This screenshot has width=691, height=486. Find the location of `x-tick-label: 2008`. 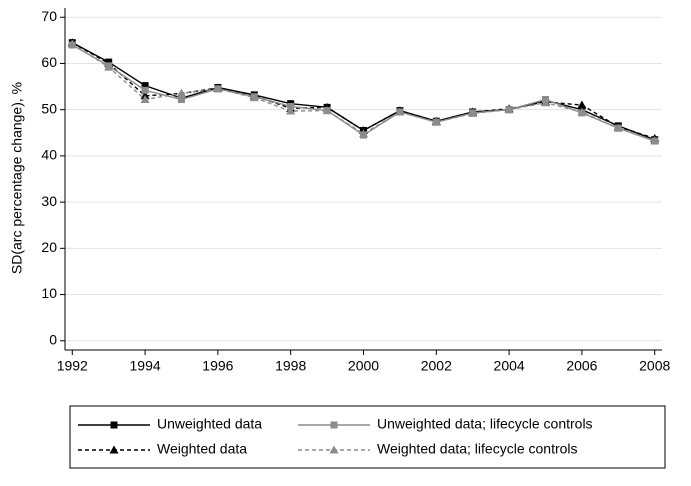

x-tick-label: 2008 is located at coordinates (654, 366).